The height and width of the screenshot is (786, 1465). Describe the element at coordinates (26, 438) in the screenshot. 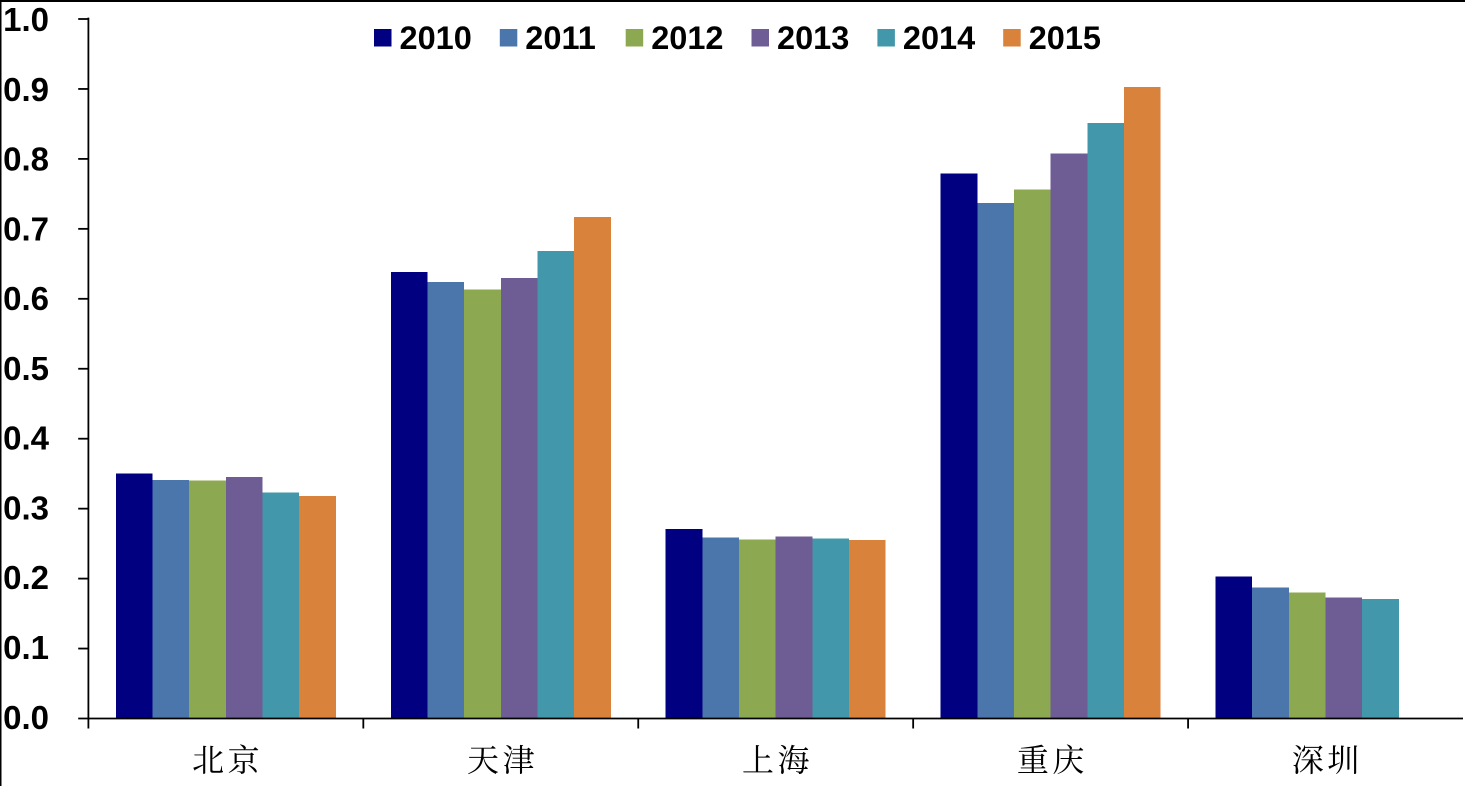

I see `svg-text: 0.4` at that location.